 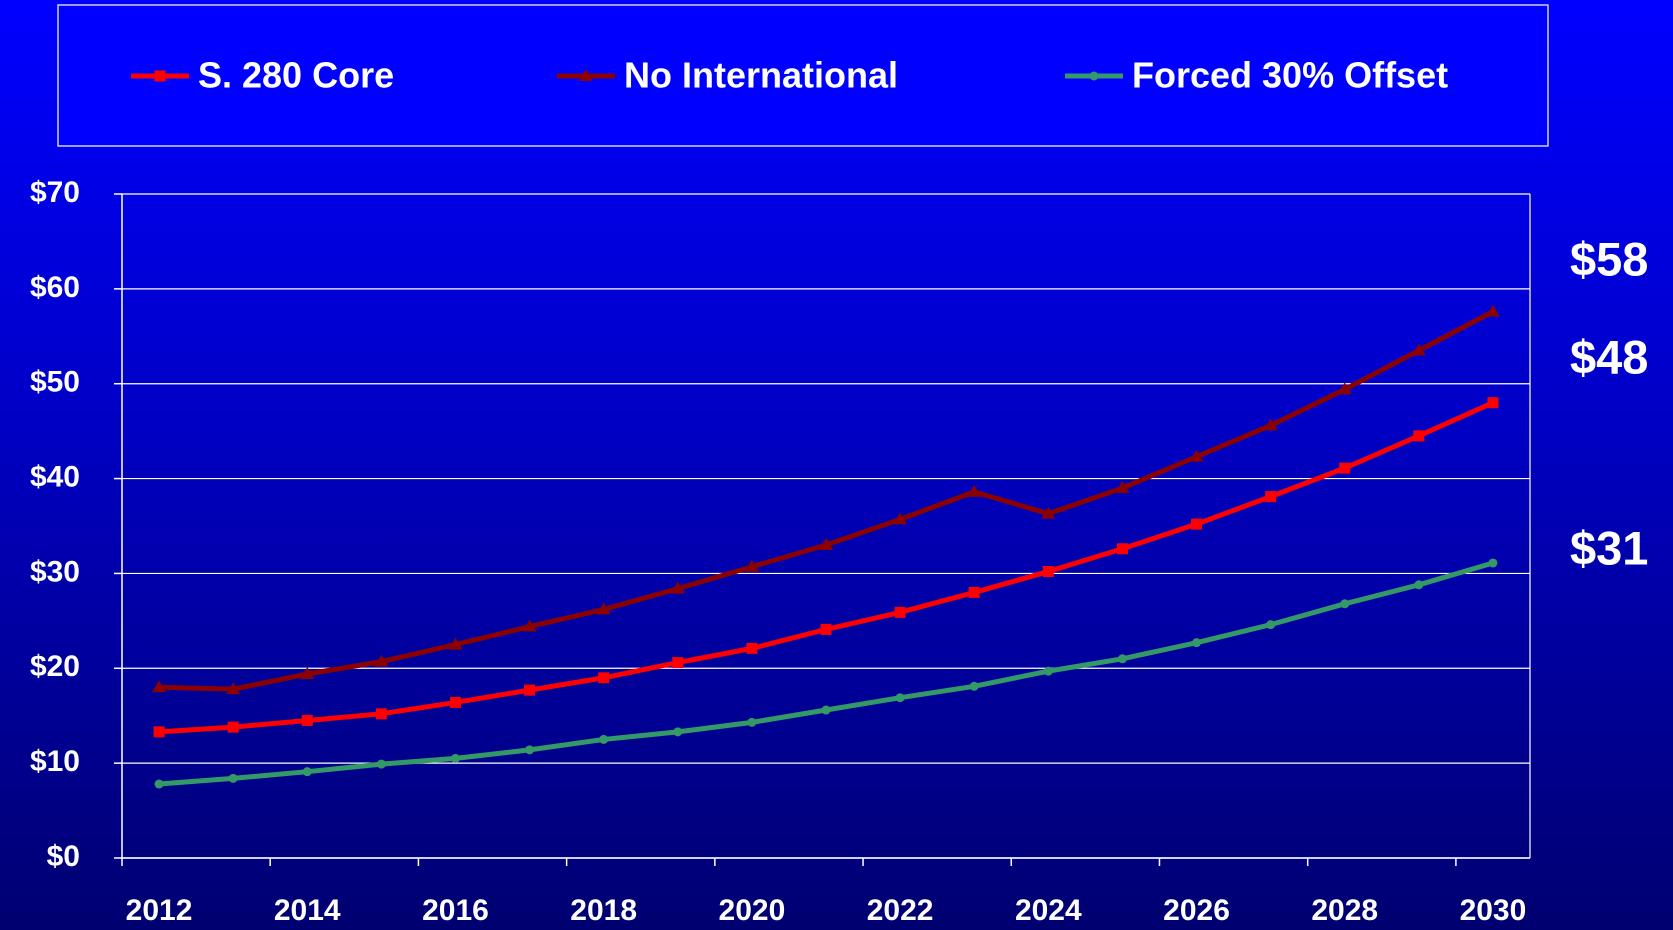 I want to click on legend-label: Forced 30% Offset, so click(x=1290, y=75).